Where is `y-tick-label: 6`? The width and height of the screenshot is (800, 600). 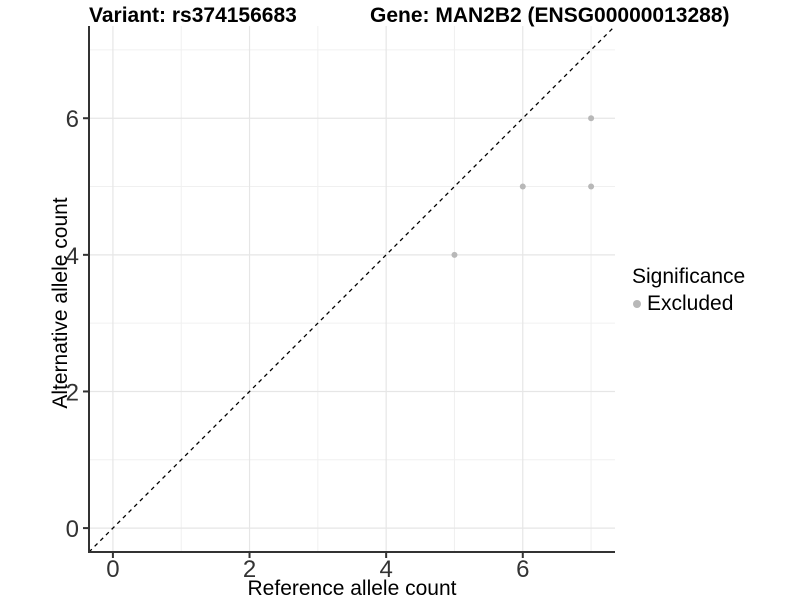
y-tick-label: 6 is located at coordinates (72, 119).